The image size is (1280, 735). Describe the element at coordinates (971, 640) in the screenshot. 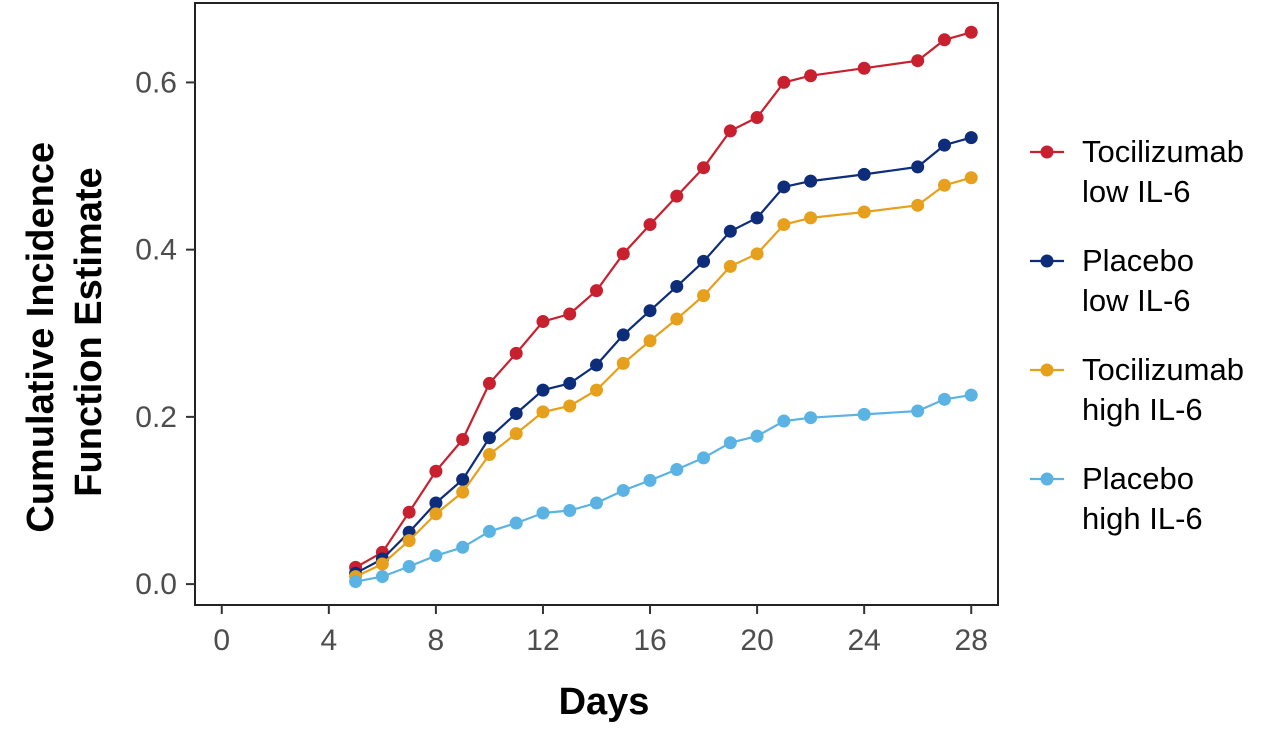

I see `x-tick-label: 28` at that location.